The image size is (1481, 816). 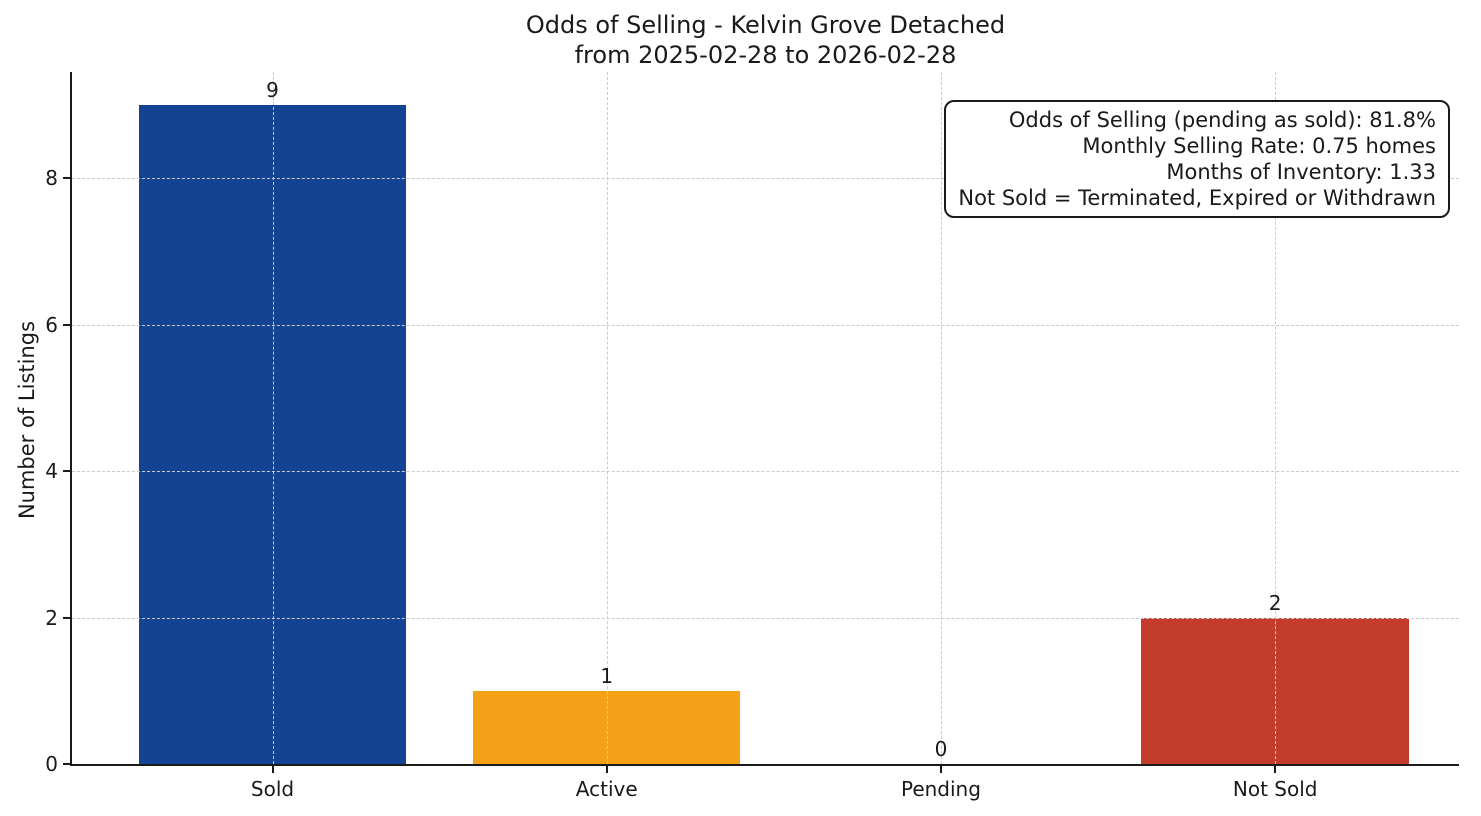 What do you see at coordinates (51, 178) in the screenshot?
I see `y-tick-label: 8` at bounding box center [51, 178].